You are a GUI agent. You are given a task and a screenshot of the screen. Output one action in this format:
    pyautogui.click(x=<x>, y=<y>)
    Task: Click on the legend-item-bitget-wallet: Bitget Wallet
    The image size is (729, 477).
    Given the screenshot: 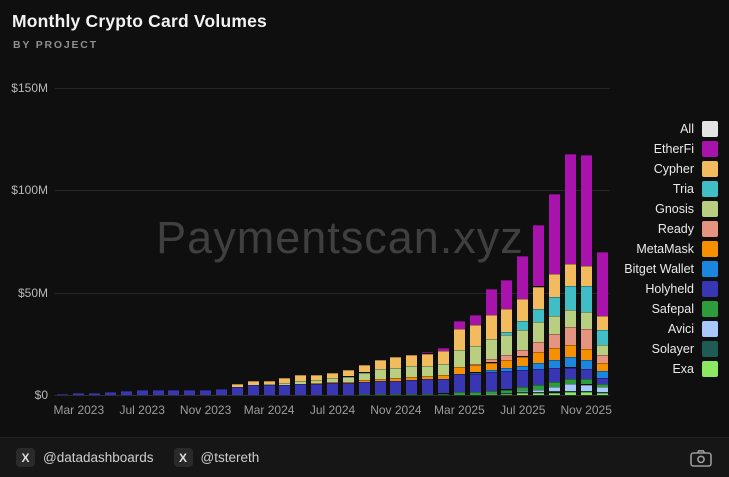 What is the action you would take?
    pyautogui.click(x=671, y=269)
    